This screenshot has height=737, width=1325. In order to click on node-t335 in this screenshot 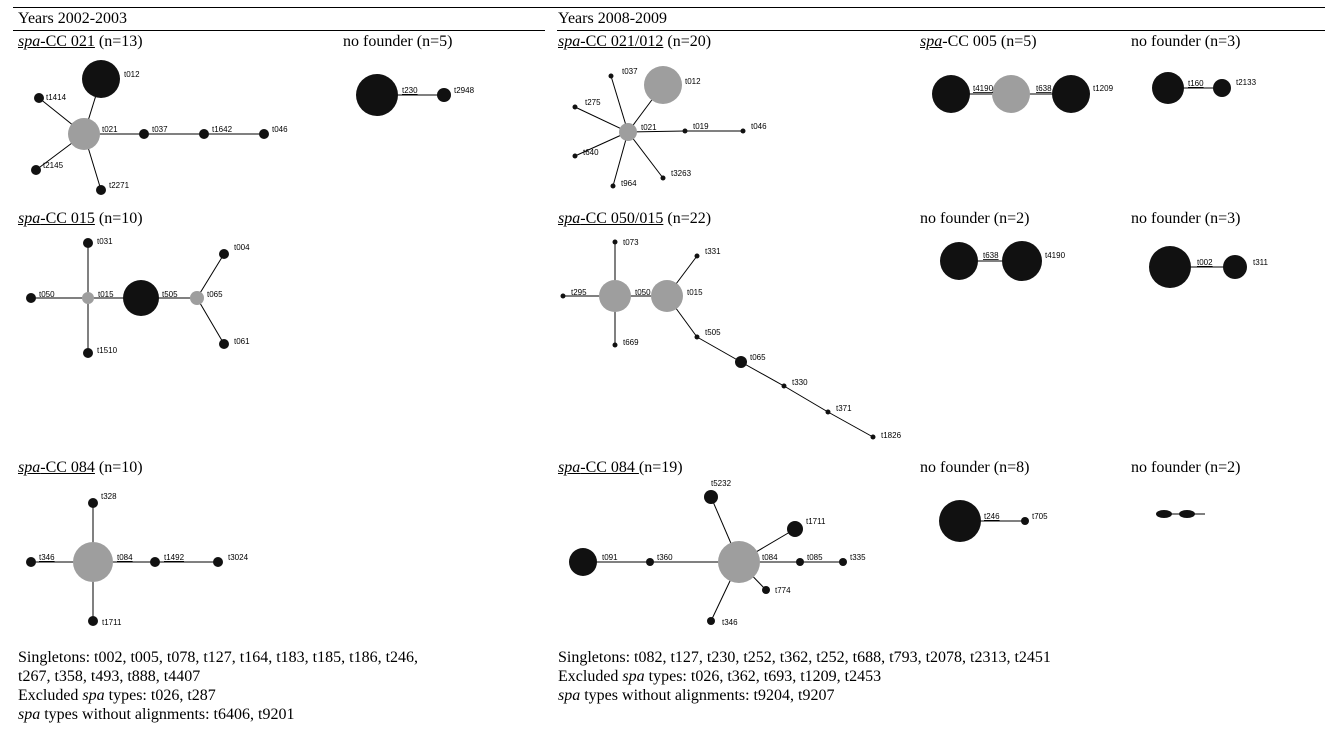, I will do `click(843, 562)`.